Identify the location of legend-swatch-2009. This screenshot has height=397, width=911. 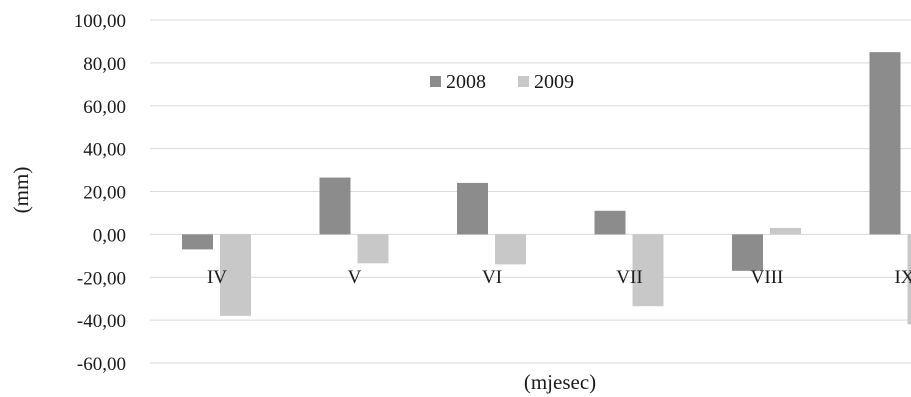
(523, 81).